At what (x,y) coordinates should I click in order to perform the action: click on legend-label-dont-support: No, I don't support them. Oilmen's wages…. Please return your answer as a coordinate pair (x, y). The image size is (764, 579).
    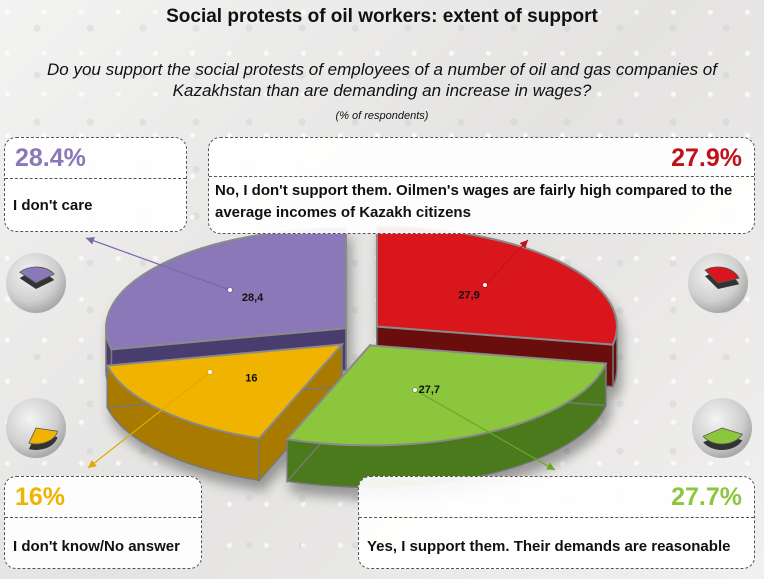
    Looking at the image, I should click on (474, 201).